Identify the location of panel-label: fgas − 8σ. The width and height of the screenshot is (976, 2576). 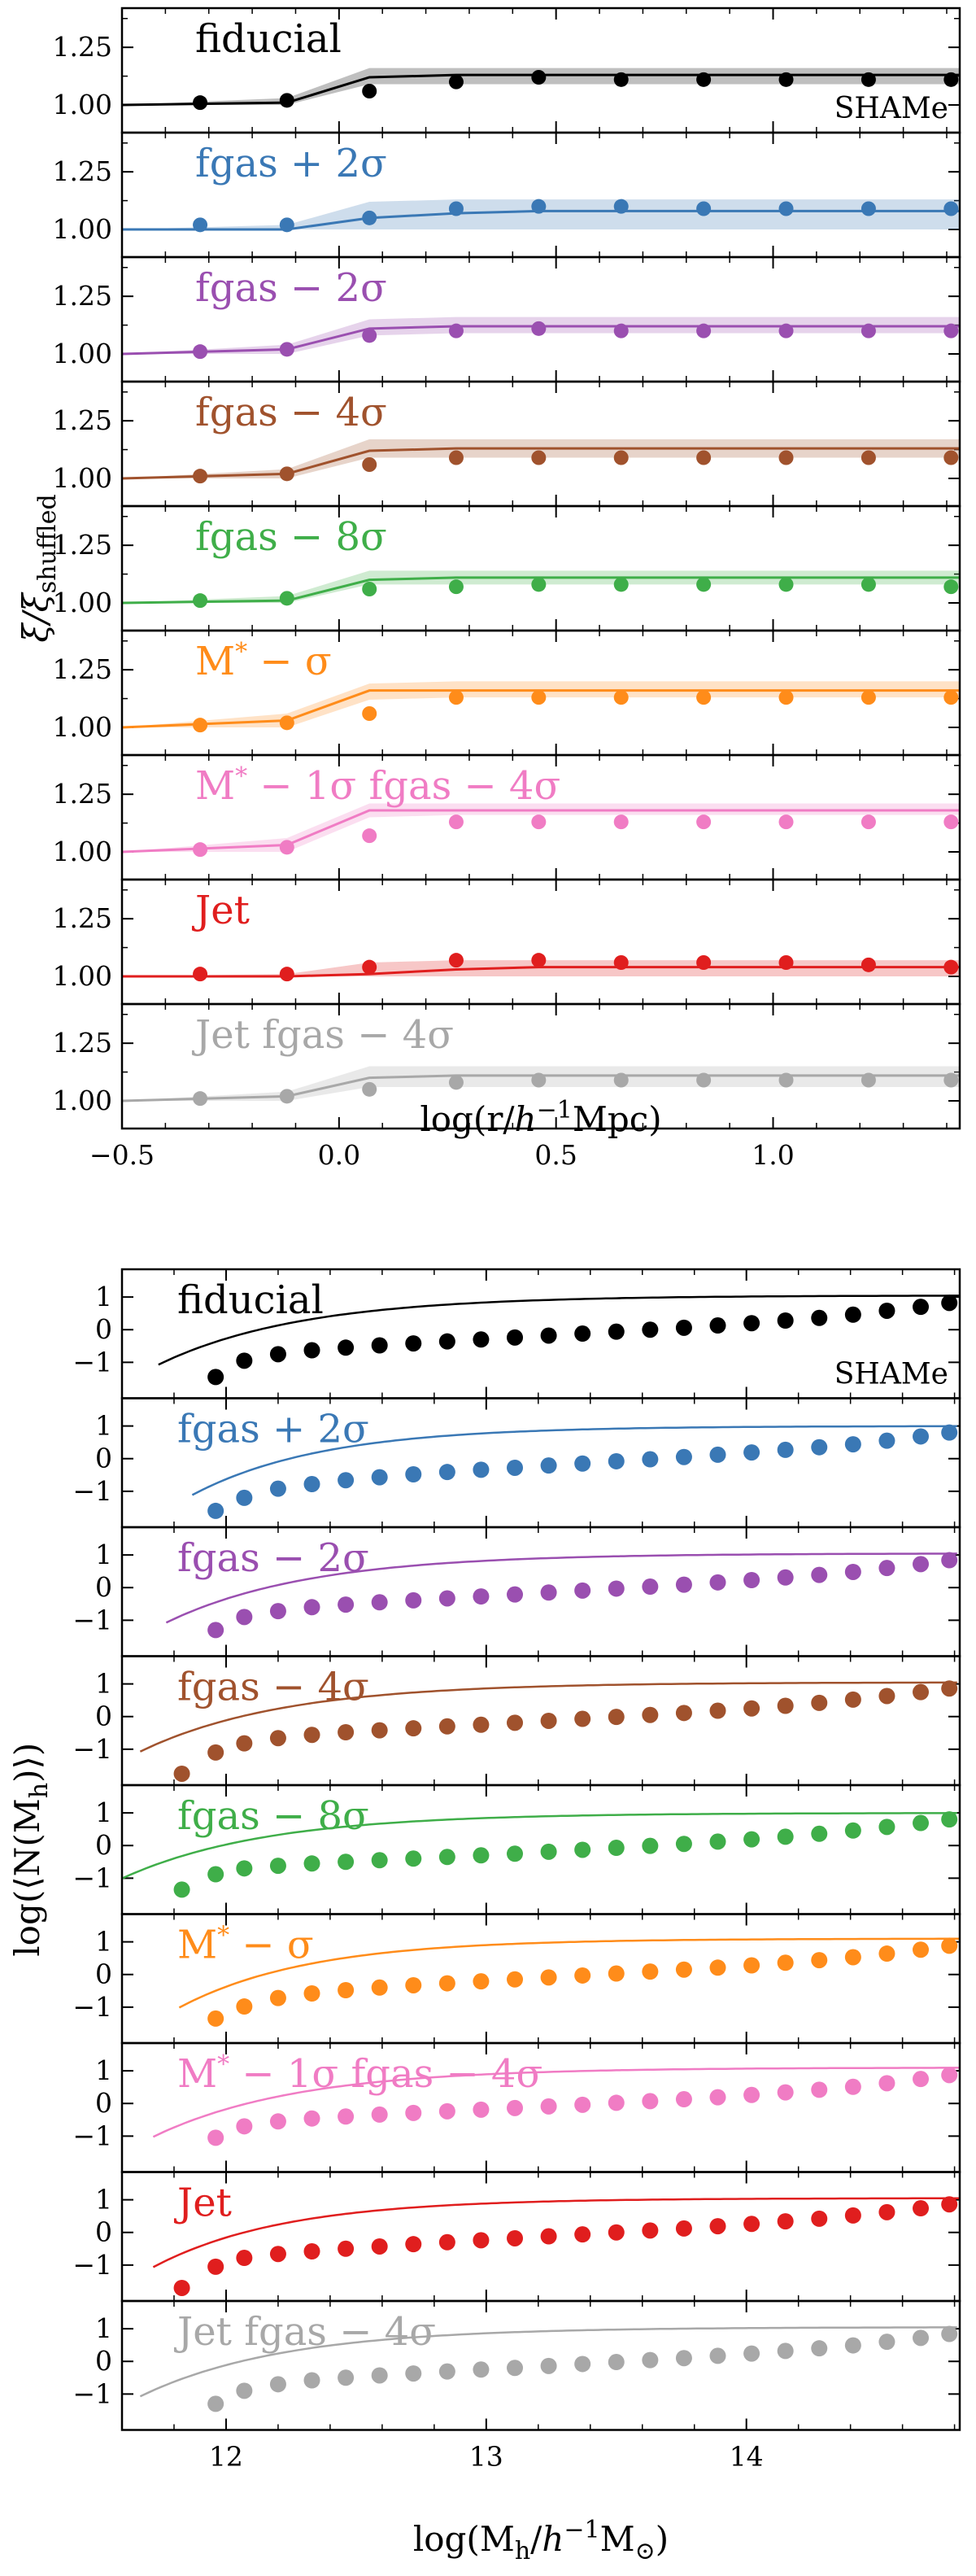
(273, 1816).